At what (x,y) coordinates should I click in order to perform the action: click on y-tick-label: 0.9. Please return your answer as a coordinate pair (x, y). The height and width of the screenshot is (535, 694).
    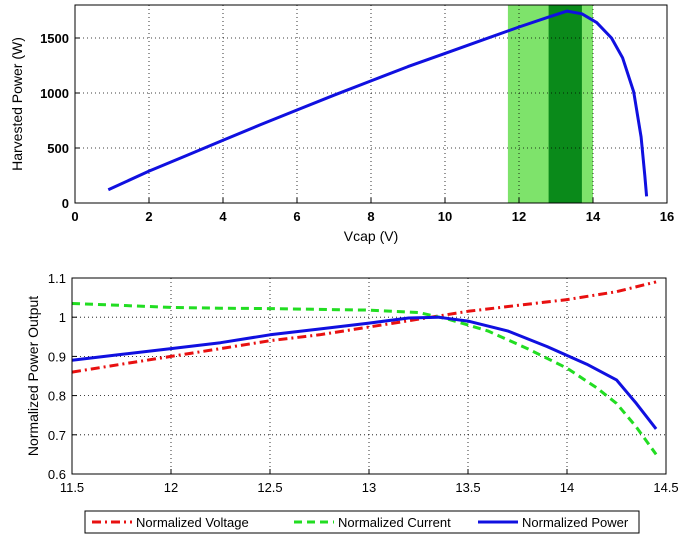
    Looking at the image, I should click on (57, 356).